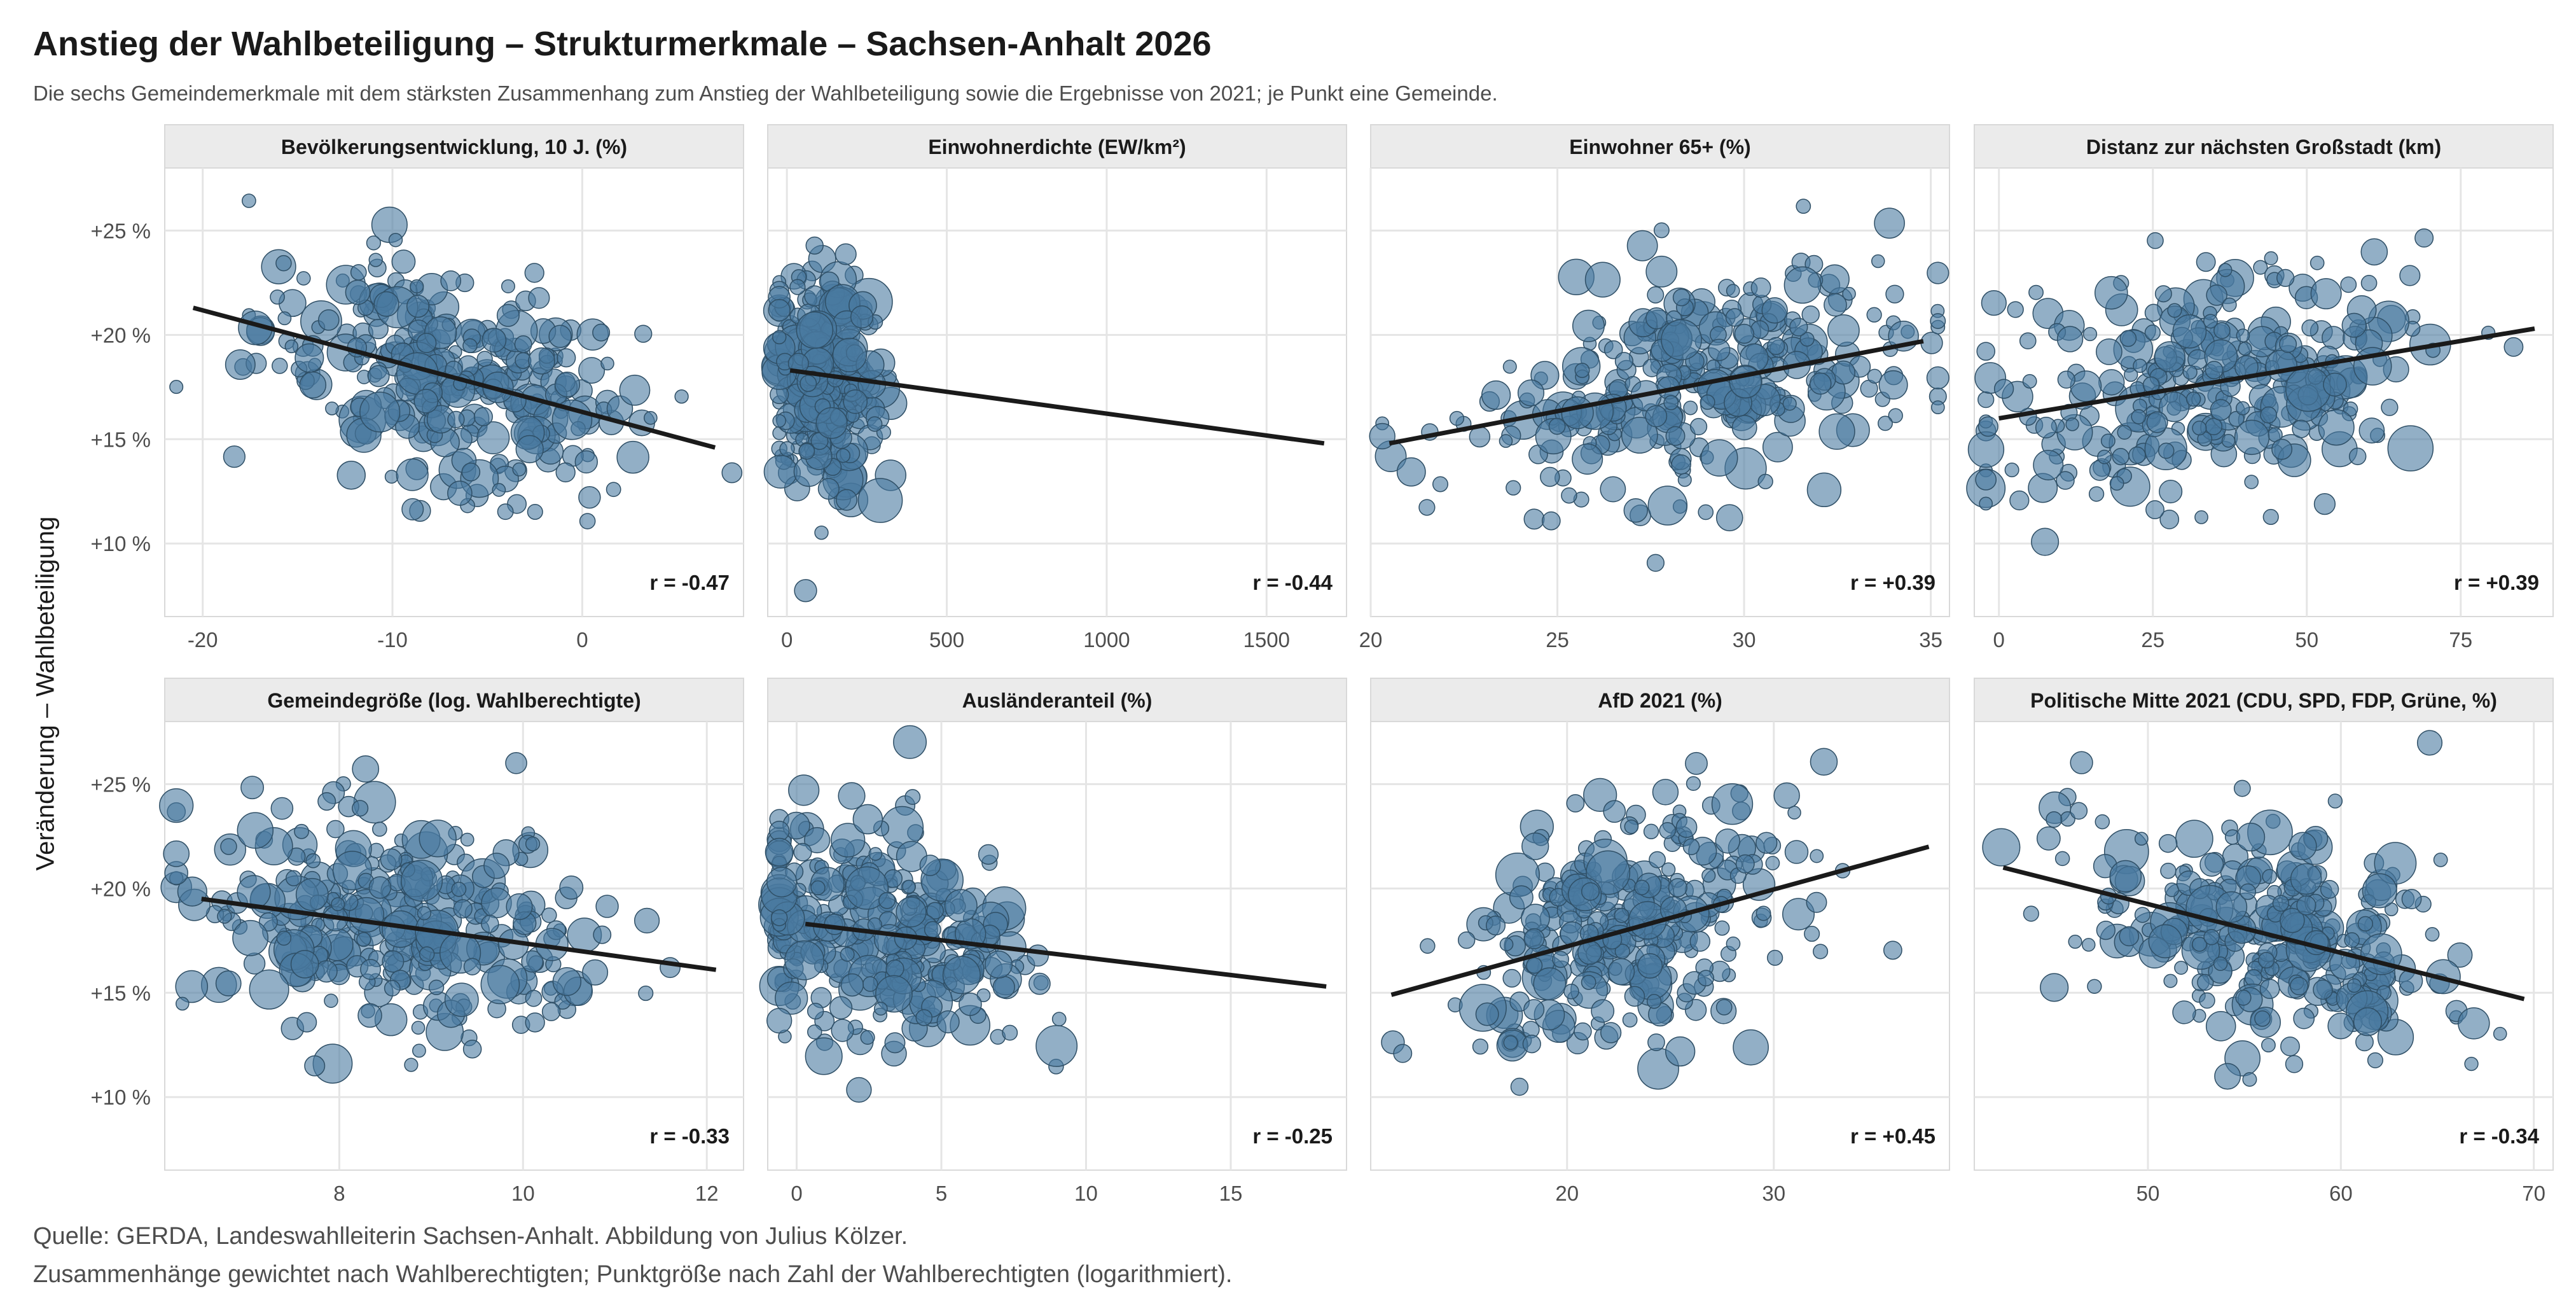  I want to click on x-tick-label: 1000, so click(1106, 640).